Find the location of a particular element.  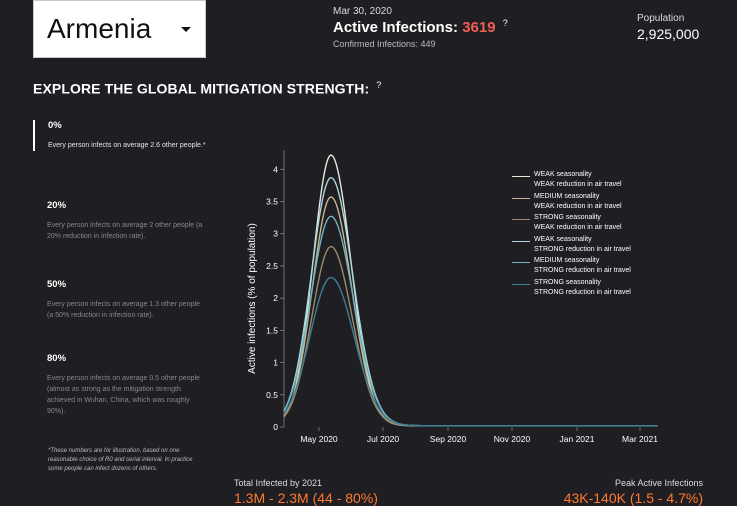

x-tick-label: Nov 2020 is located at coordinates (512, 439).